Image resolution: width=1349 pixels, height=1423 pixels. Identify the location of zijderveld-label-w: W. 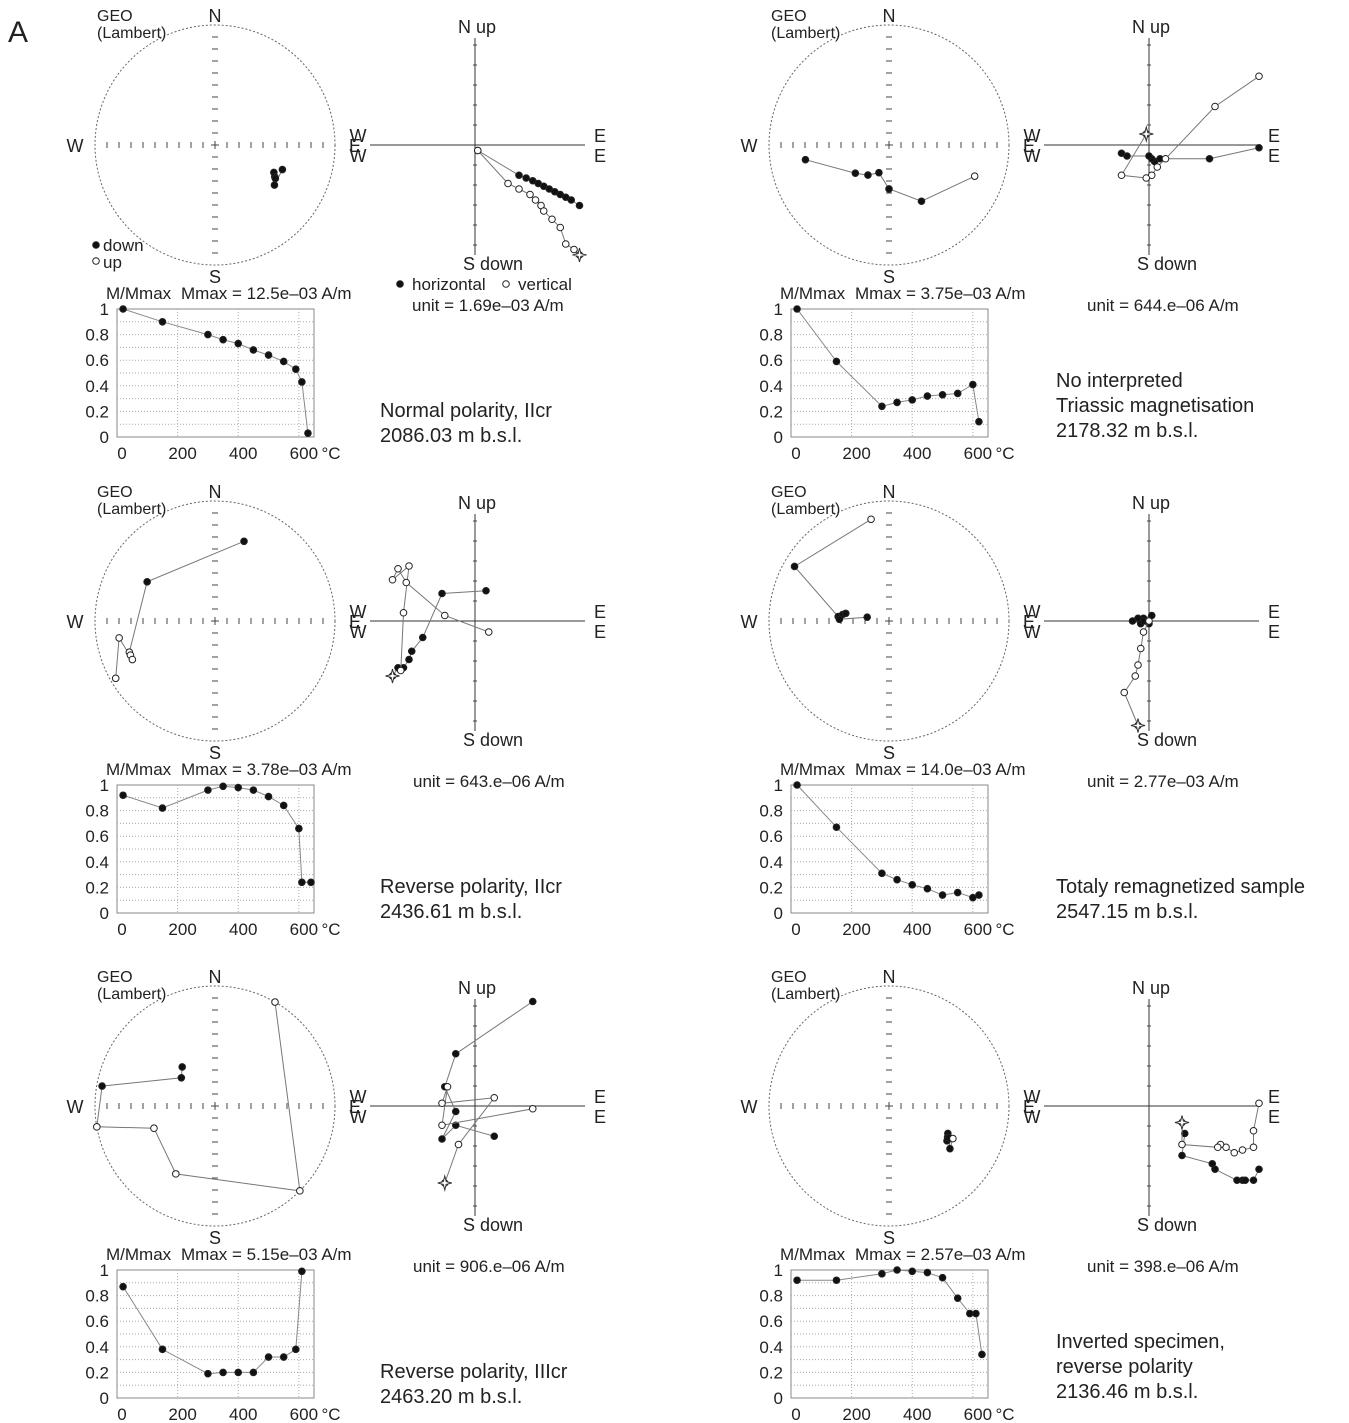
(358, 612).